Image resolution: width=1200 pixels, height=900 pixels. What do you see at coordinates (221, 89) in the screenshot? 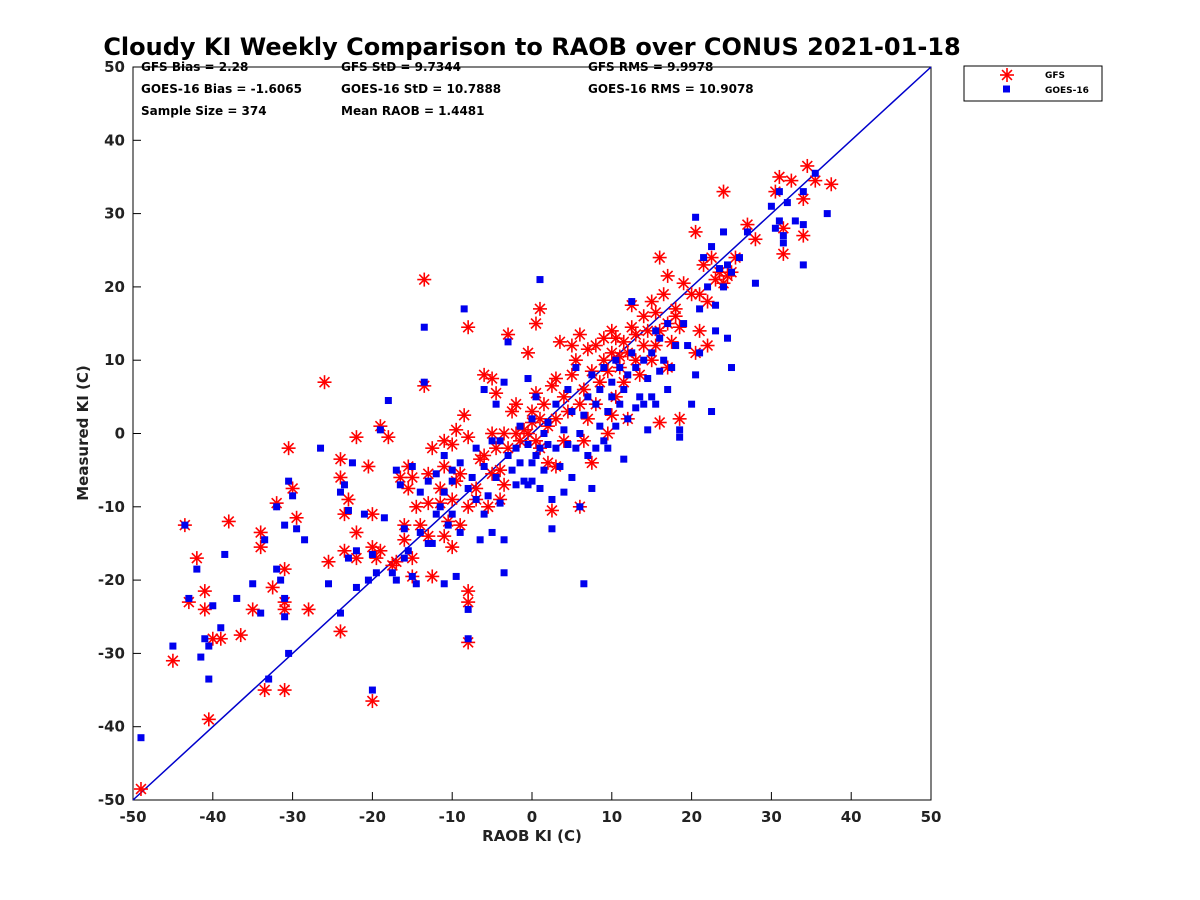
I see `goes-bias-label: GOES-16 Bias = -1.6065` at bounding box center [221, 89].